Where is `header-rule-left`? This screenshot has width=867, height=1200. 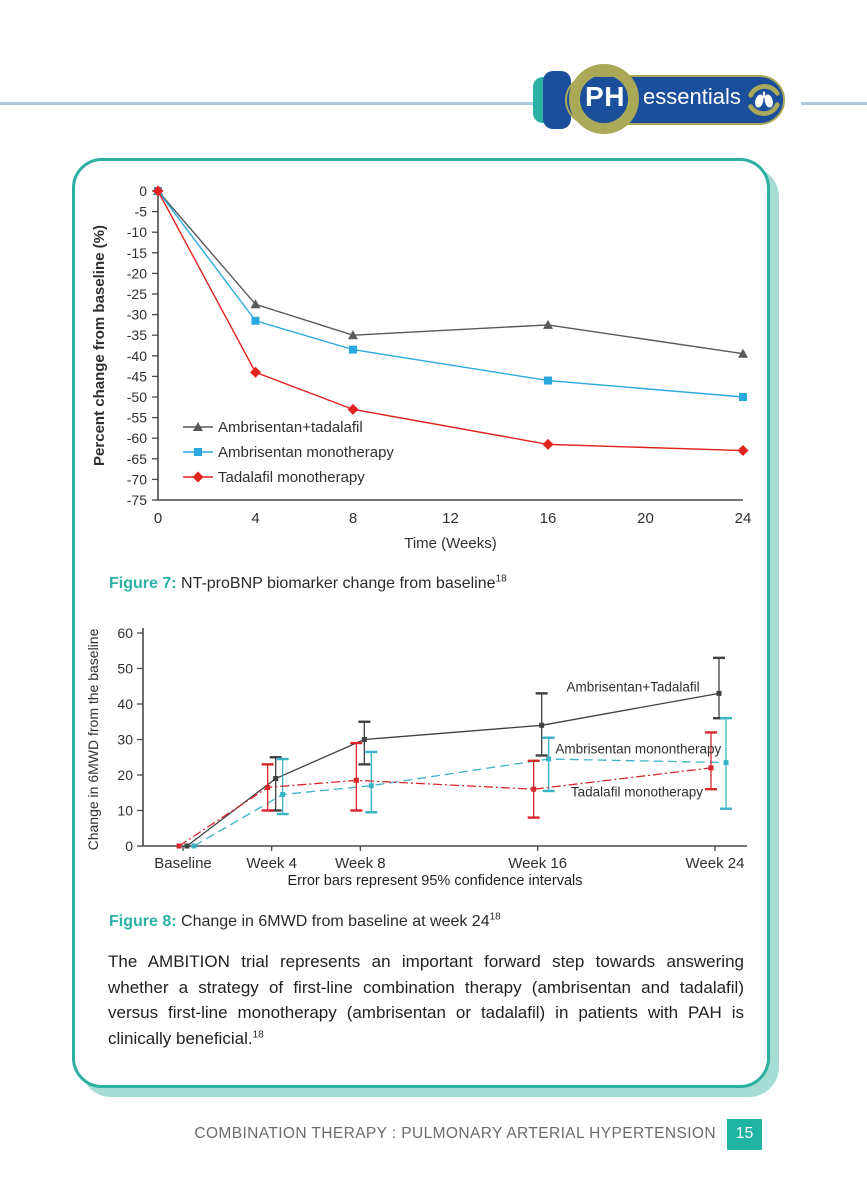
header-rule-left is located at coordinates (267, 103).